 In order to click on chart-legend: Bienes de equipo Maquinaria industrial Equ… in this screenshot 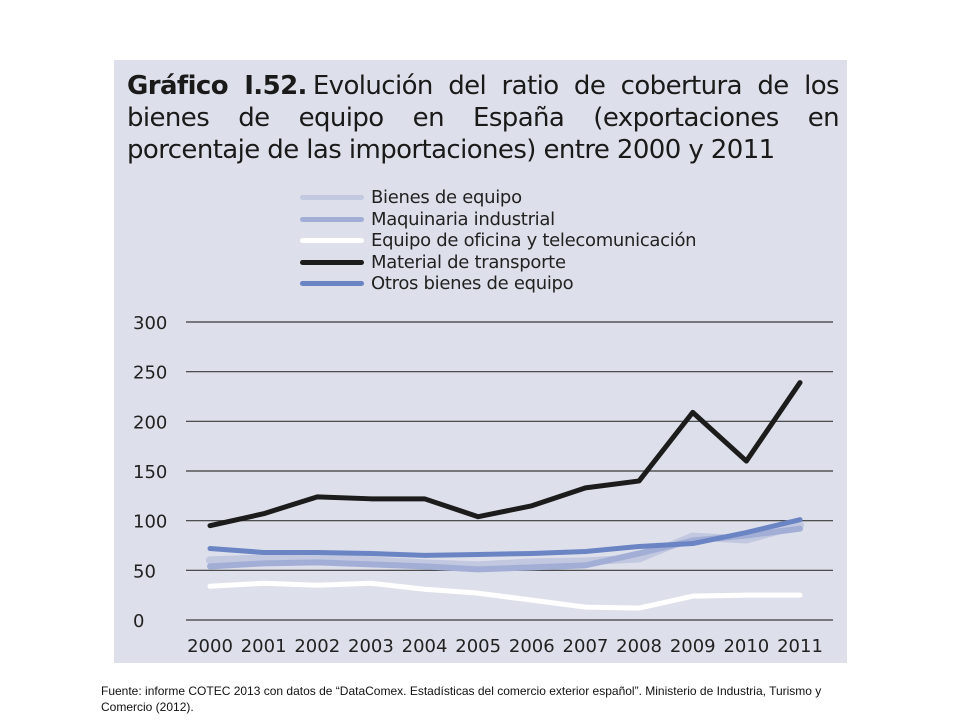, I will do `click(498, 241)`.